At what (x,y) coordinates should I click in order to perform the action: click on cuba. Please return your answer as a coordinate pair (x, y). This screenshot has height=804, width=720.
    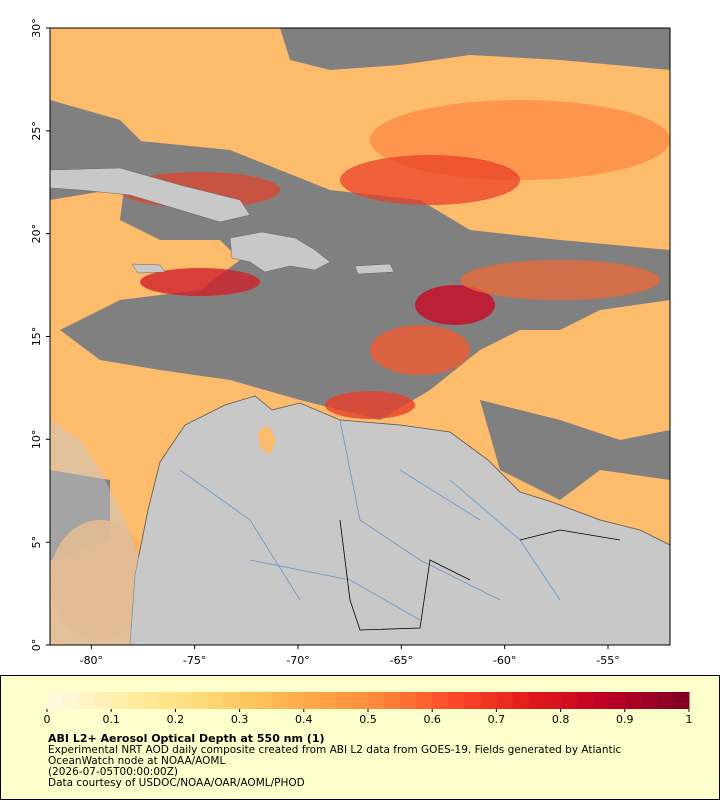
    Looking at the image, I should click on (150, 195).